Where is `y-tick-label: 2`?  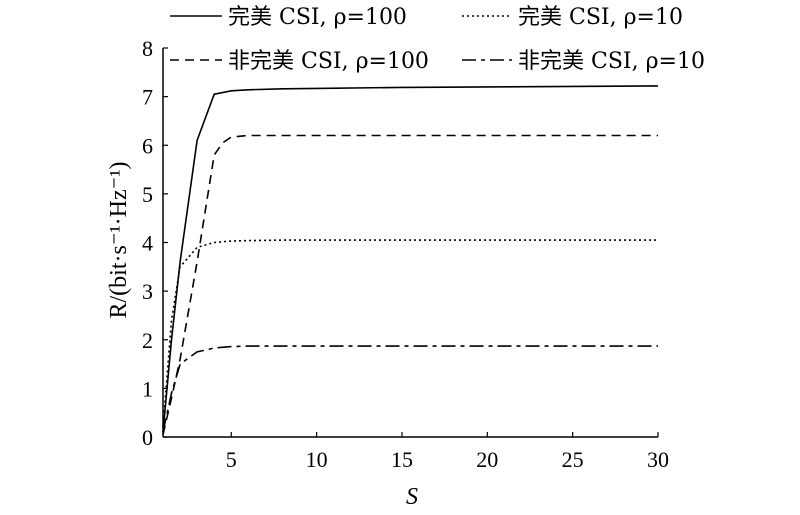 y-tick-label: 2 is located at coordinates (147, 340).